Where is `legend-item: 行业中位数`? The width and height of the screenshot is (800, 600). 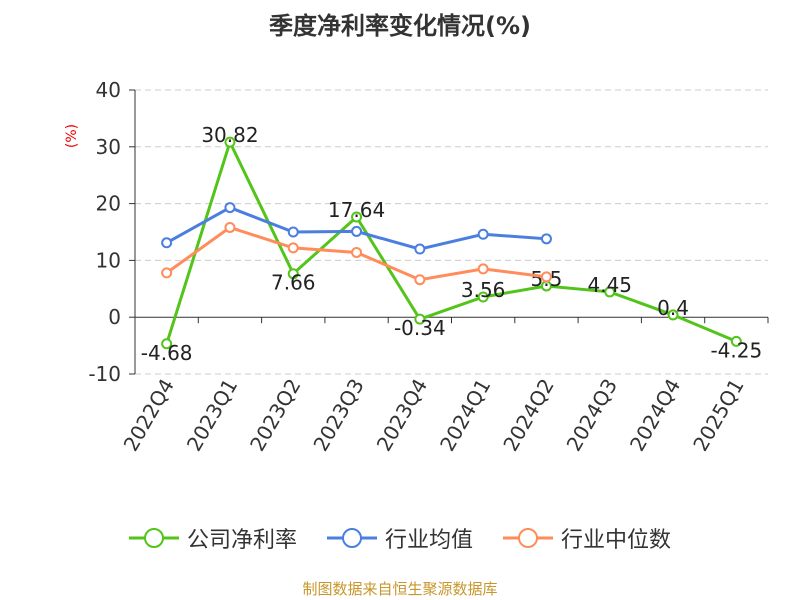
legend-item: 行业中位数 is located at coordinates (587, 538).